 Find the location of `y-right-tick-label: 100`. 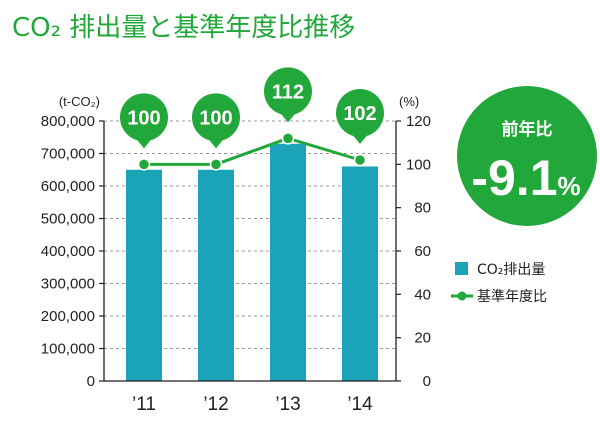

y-right-tick-label: 100 is located at coordinates (418, 164).